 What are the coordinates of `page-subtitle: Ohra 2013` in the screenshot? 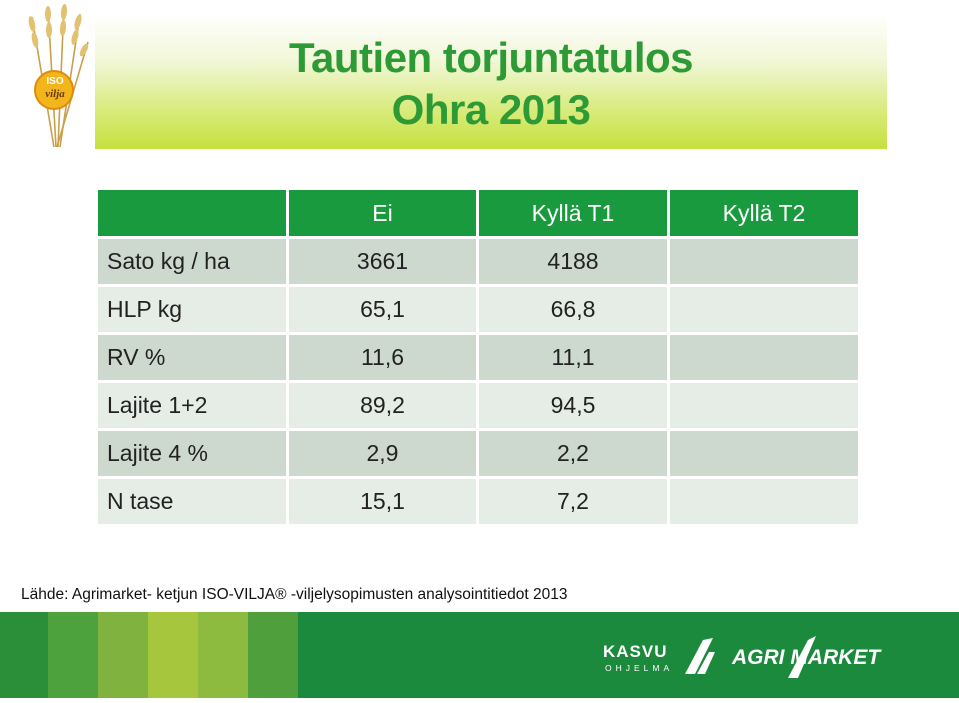 It's located at (491, 109).